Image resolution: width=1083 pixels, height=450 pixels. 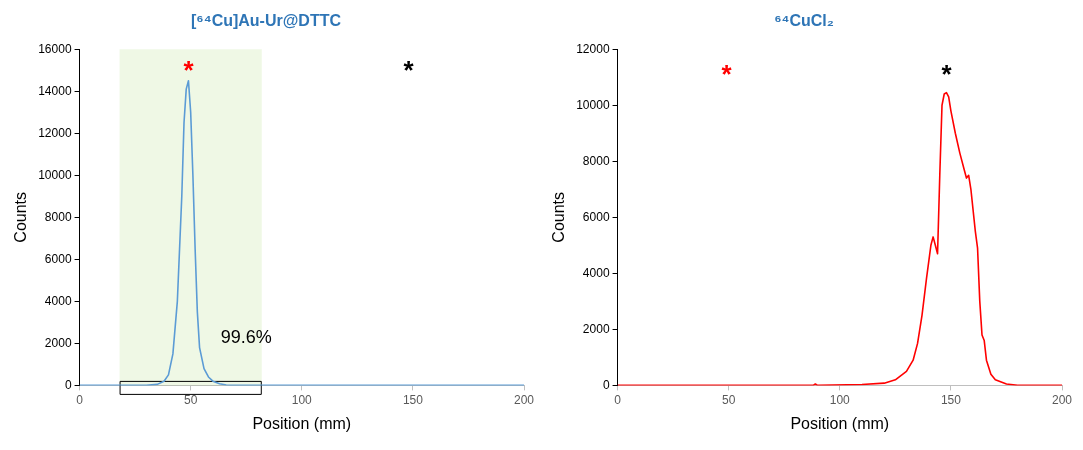 What do you see at coordinates (246, 337) in the screenshot?
I see `annotation: 99.6%` at bounding box center [246, 337].